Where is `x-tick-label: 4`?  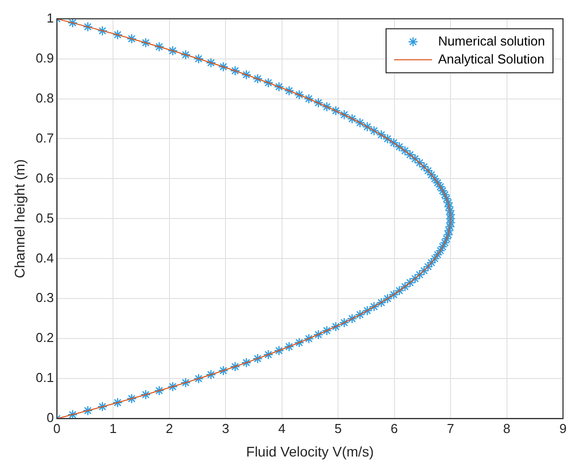 x-tick-label: 4 is located at coordinates (282, 428).